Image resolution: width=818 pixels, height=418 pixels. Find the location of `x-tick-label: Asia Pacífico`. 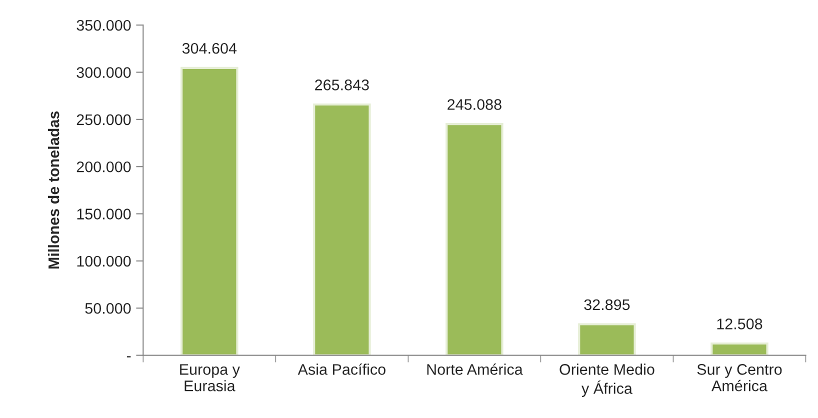

x-tick-label: Asia Pacífico is located at coordinates (342, 369).